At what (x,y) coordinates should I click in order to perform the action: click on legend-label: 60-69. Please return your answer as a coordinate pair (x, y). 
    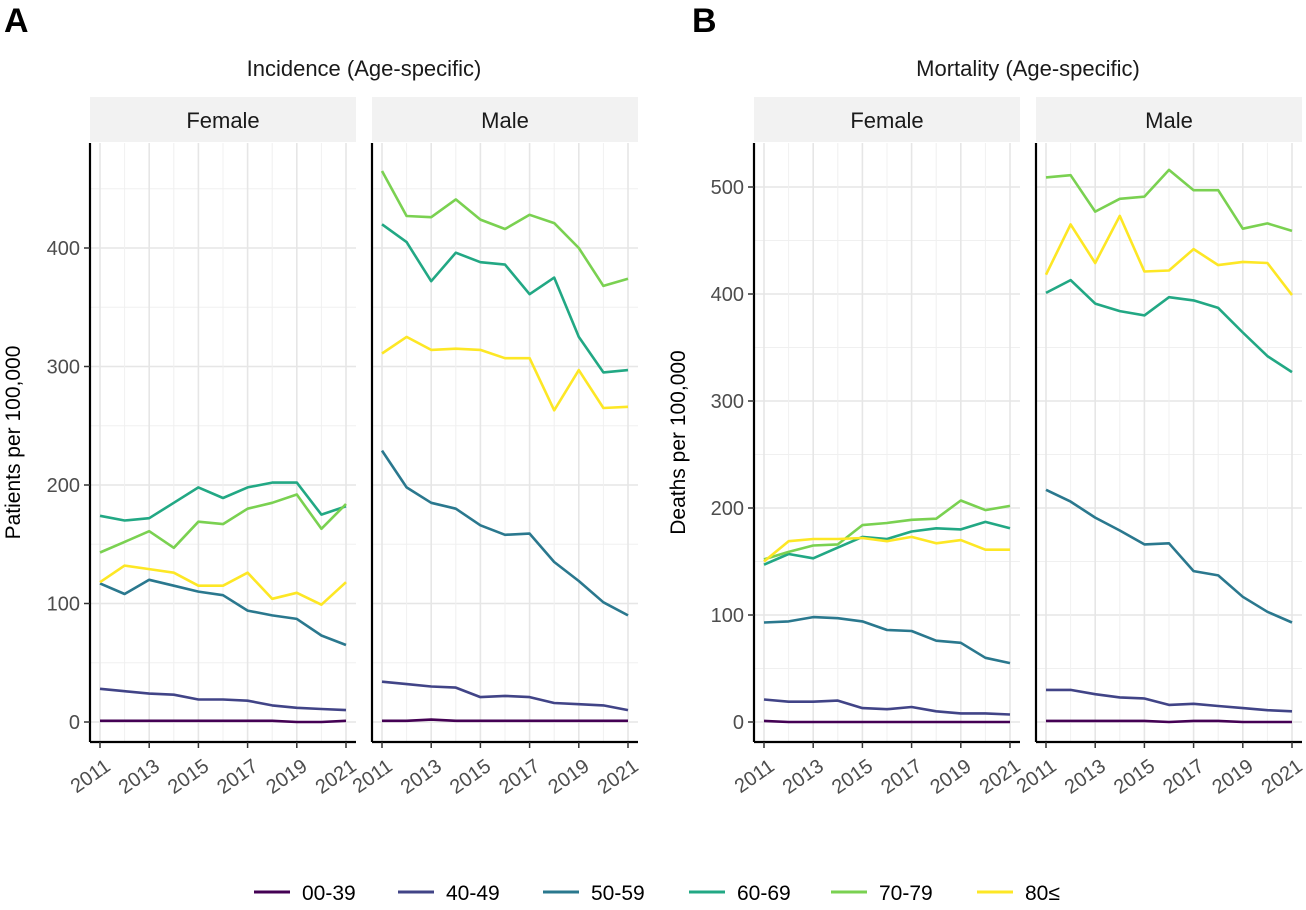
    Looking at the image, I should click on (764, 893).